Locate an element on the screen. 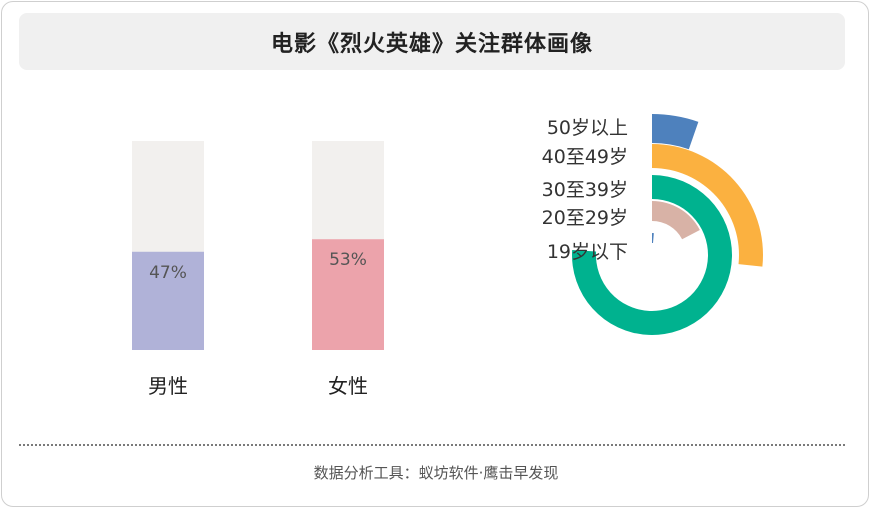 The image size is (872, 510). radial-label-40-49: 40至49岁 is located at coordinates (585, 157).